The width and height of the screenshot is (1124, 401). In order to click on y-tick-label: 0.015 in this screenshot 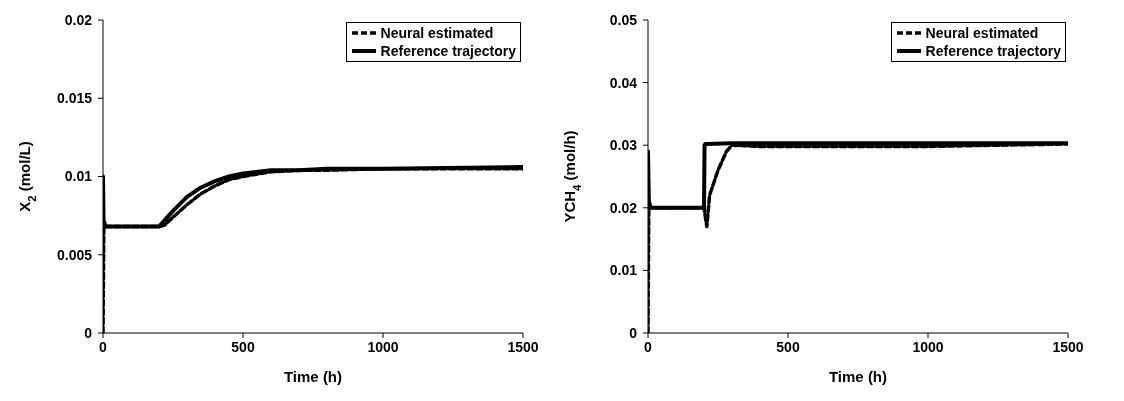, I will do `click(74, 98)`.